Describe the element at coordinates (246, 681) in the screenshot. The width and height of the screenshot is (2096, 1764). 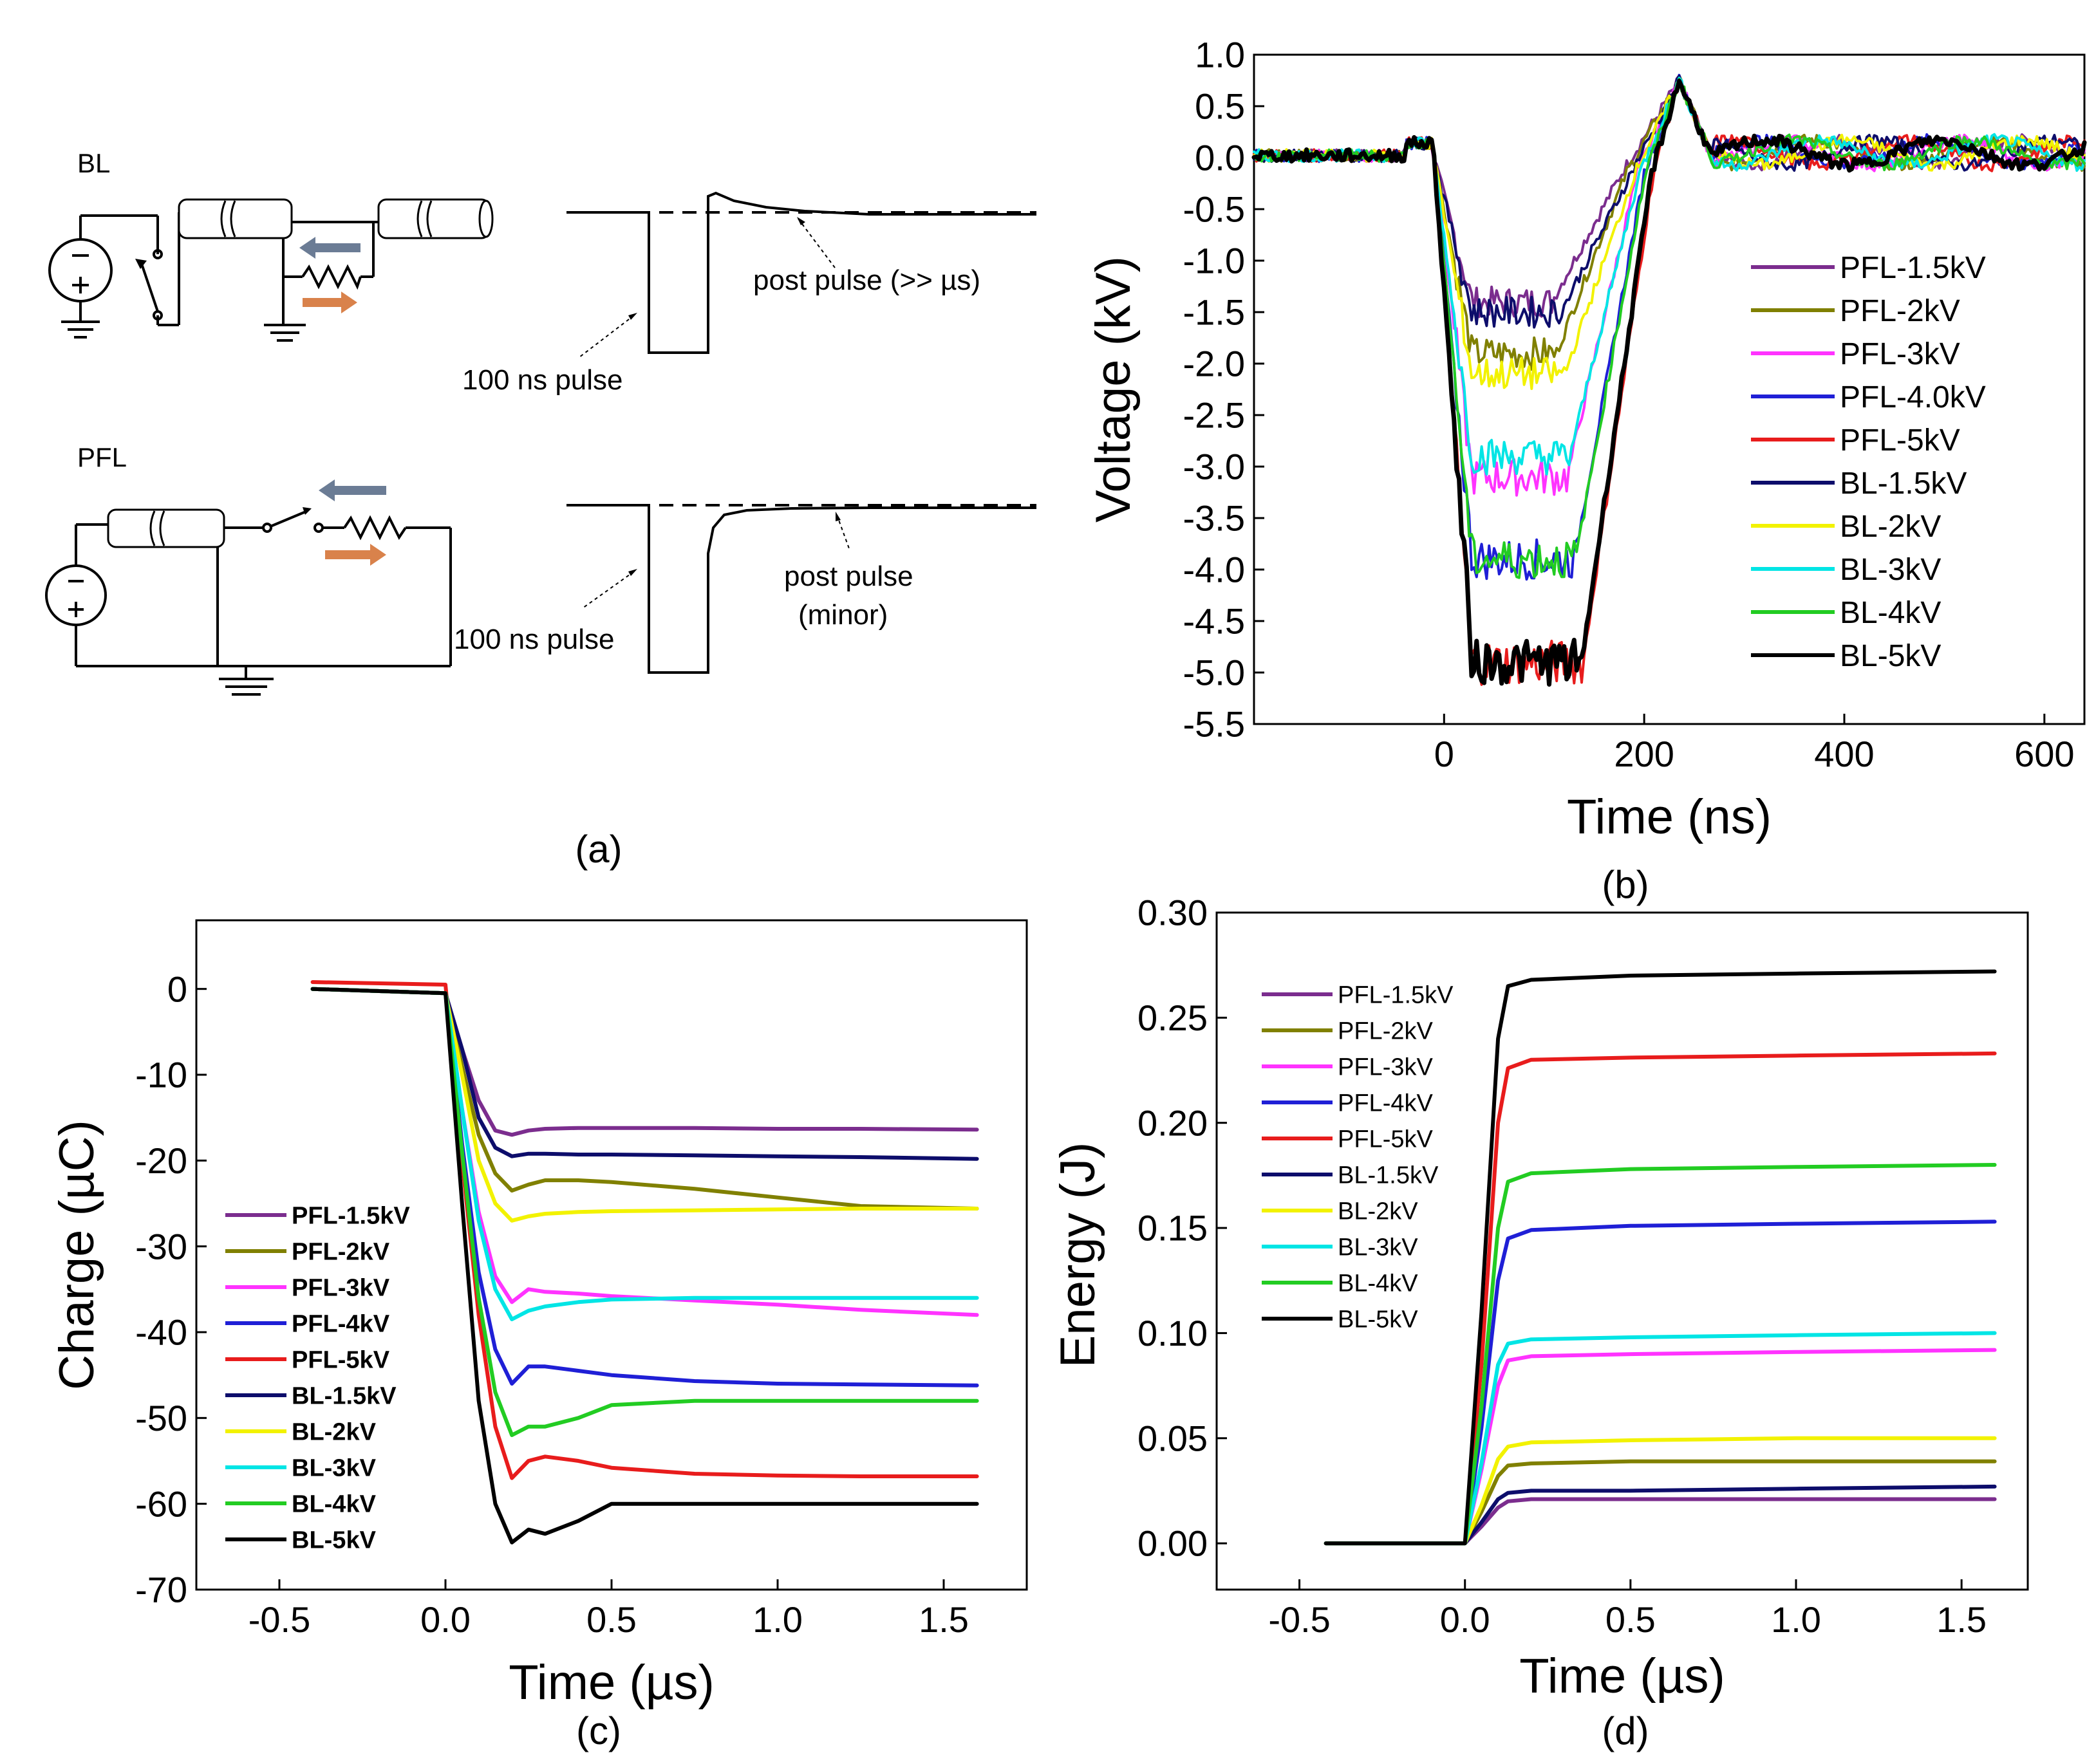
I see `pfl-ground-icon` at that location.